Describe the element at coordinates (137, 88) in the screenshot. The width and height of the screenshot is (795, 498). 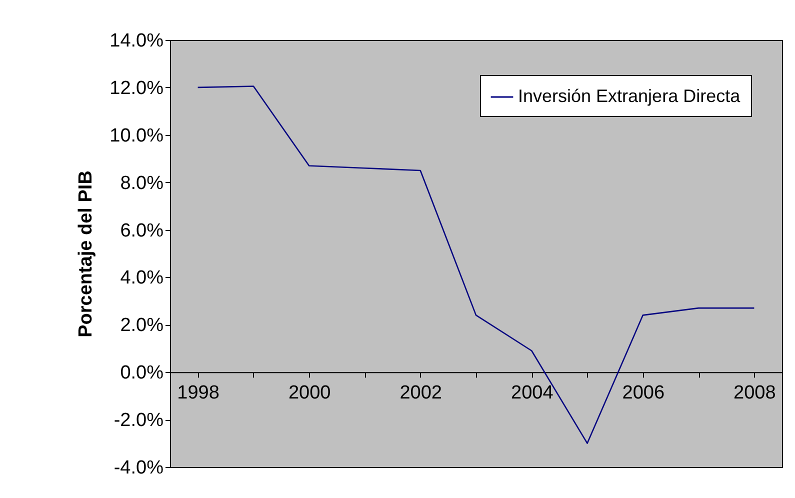
I see `y-tick-label: 12.0%` at that location.